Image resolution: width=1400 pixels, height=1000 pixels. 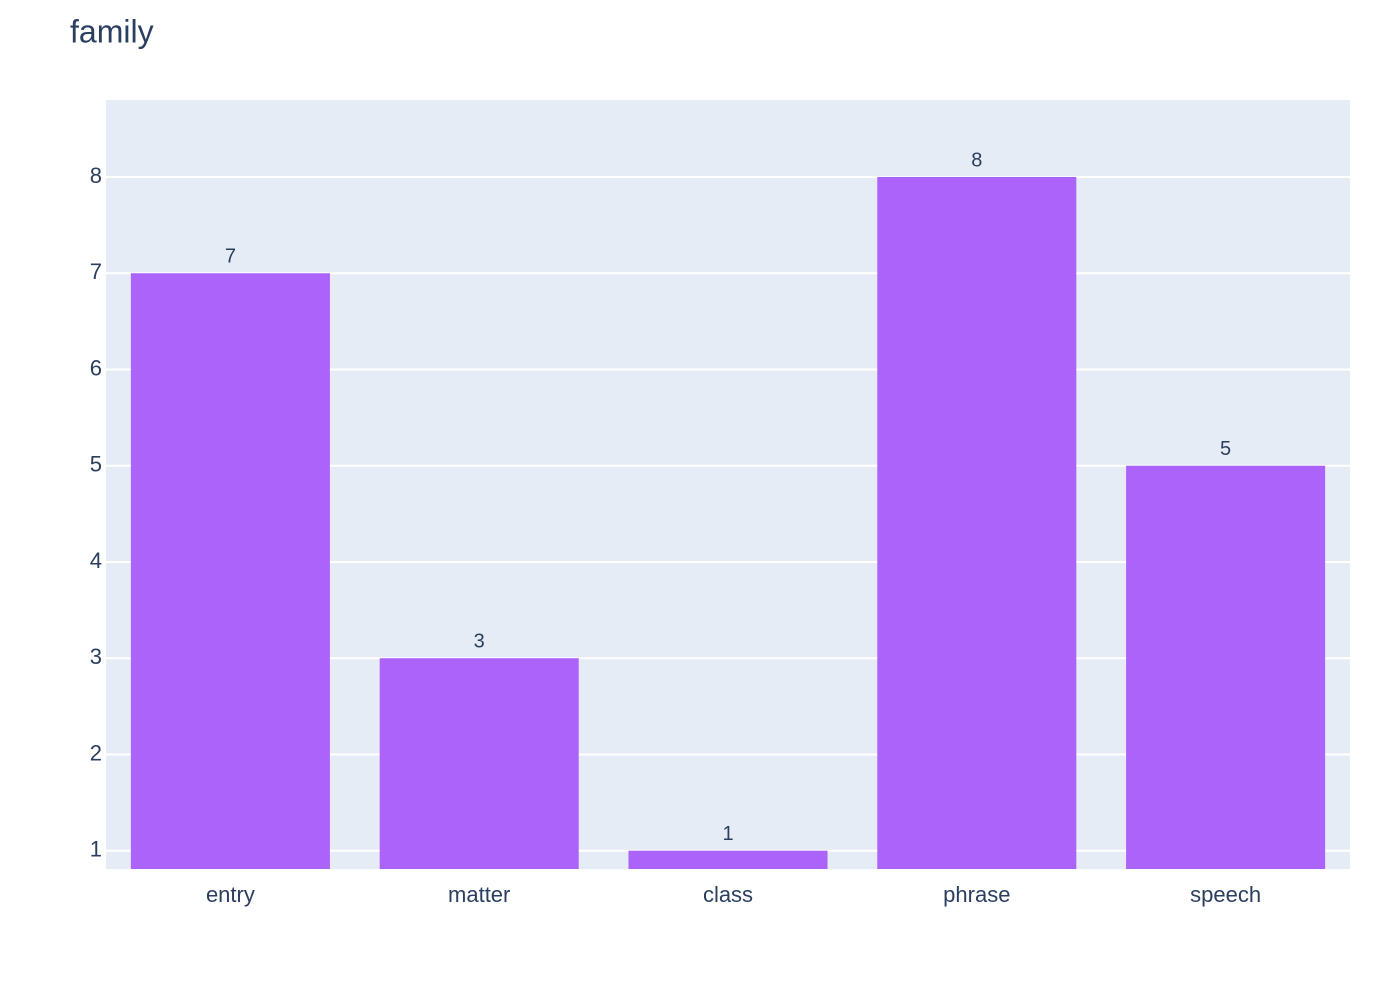 I want to click on data-label: 5, so click(x=1225, y=449).